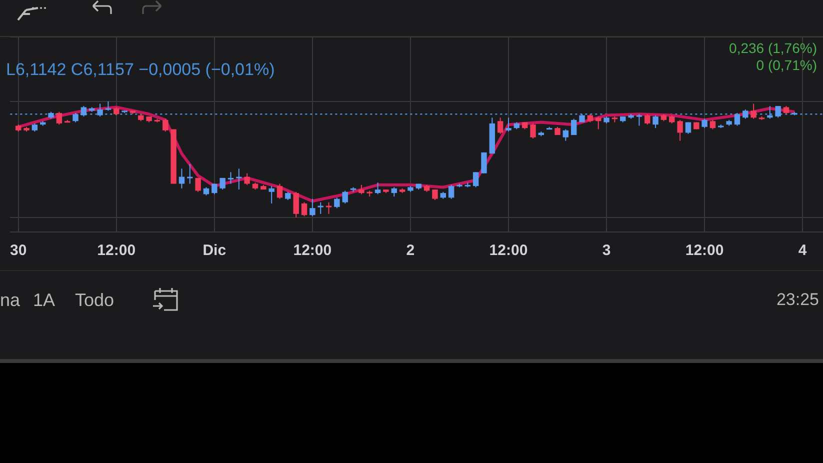 This screenshot has width=823, height=463. I want to click on text: L6,1142 C6,1157 −0,0005 (−0,01%), so click(140, 70).